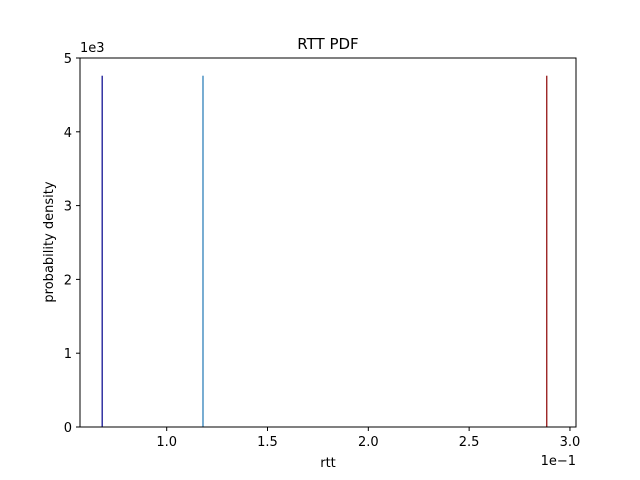 Image resolution: width=640 pixels, height=480 pixels. I want to click on chart-title: RTT PDF, so click(327, 44).